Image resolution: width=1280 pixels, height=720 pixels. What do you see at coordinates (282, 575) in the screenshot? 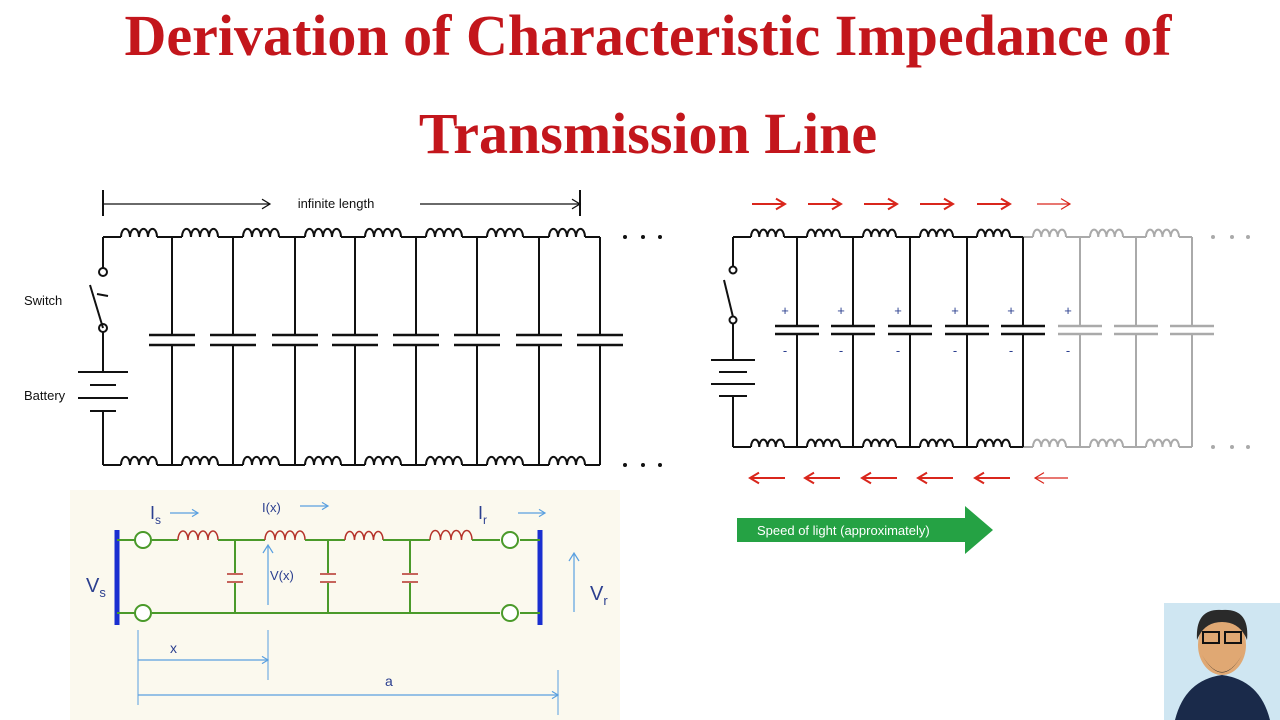
I see `vx-label: V(x)` at bounding box center [282, 575].